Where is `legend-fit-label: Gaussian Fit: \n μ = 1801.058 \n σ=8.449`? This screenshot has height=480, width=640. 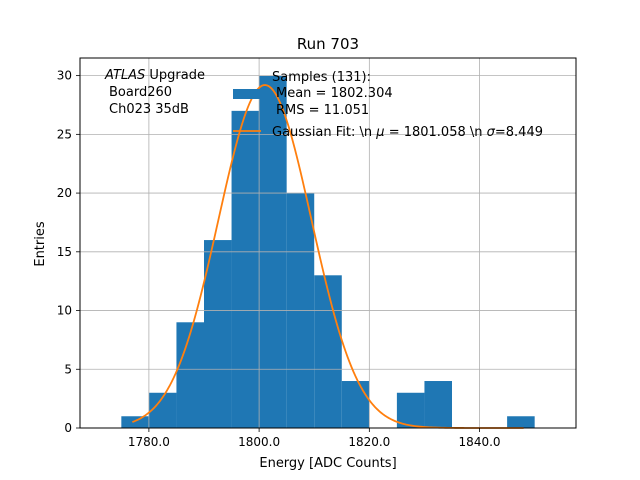
legend-fit-label: Gaussian Fit: \n μ = 1801.058 \n σ=8.449 is located at coordinates (407, 132).